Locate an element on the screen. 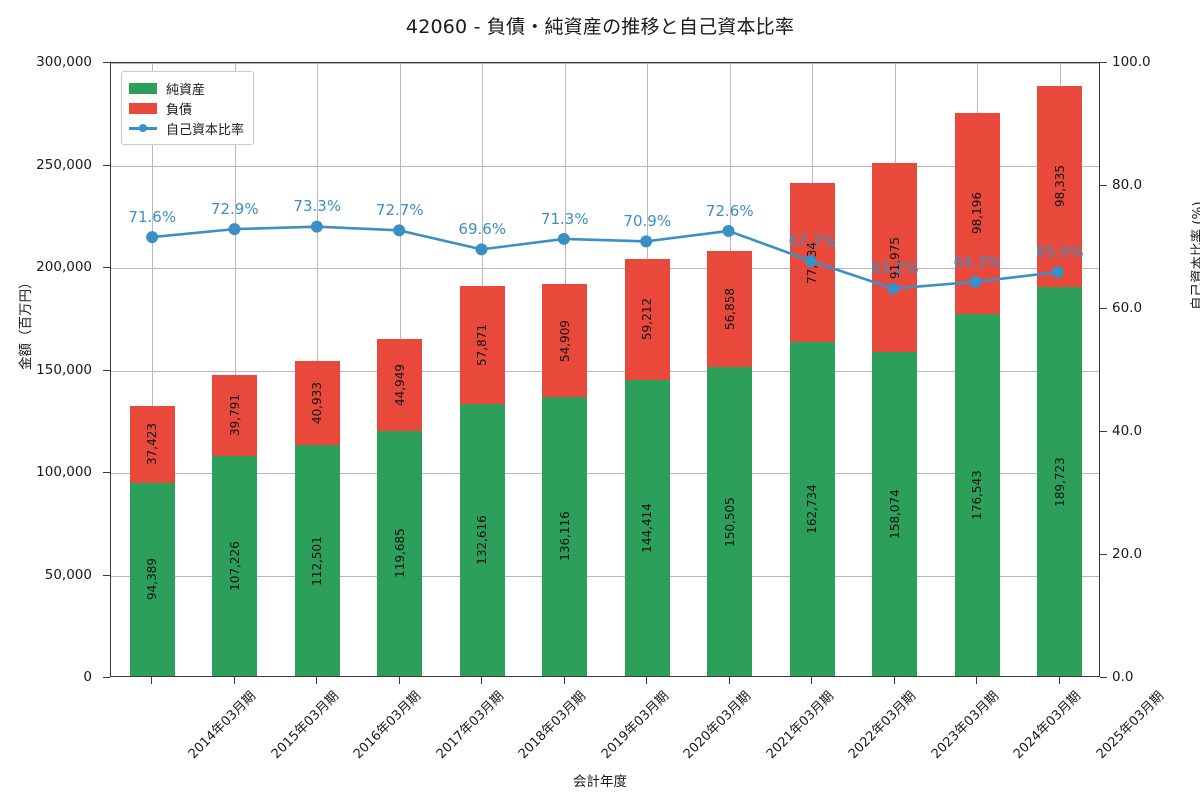 The image size is (1200, 800). bar-segment-liability: 56,858 is located at coordinates (730, 309).